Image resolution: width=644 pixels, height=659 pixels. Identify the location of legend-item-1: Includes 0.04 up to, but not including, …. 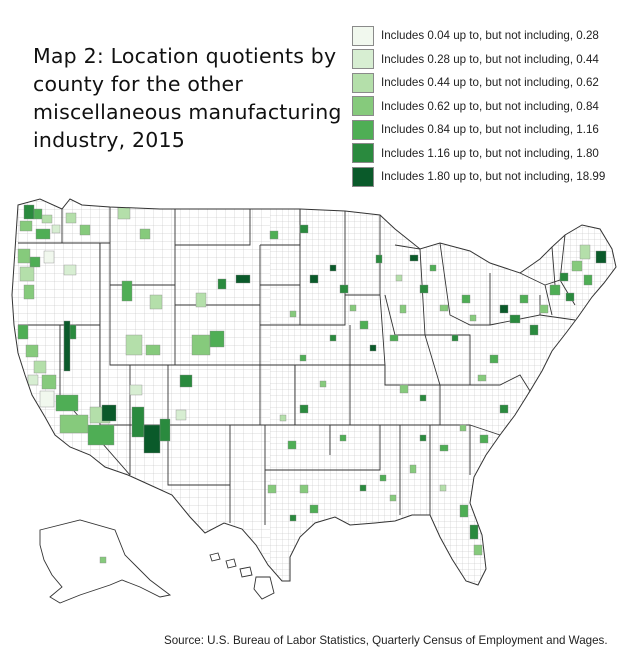
(495, 36).